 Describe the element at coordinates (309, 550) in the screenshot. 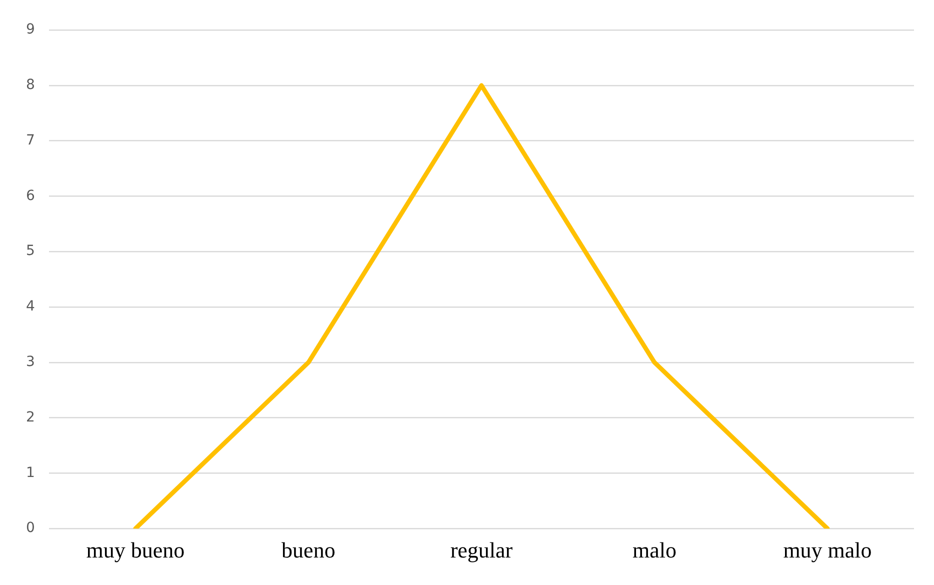

I see `x-tick-label: bueno` at that location.